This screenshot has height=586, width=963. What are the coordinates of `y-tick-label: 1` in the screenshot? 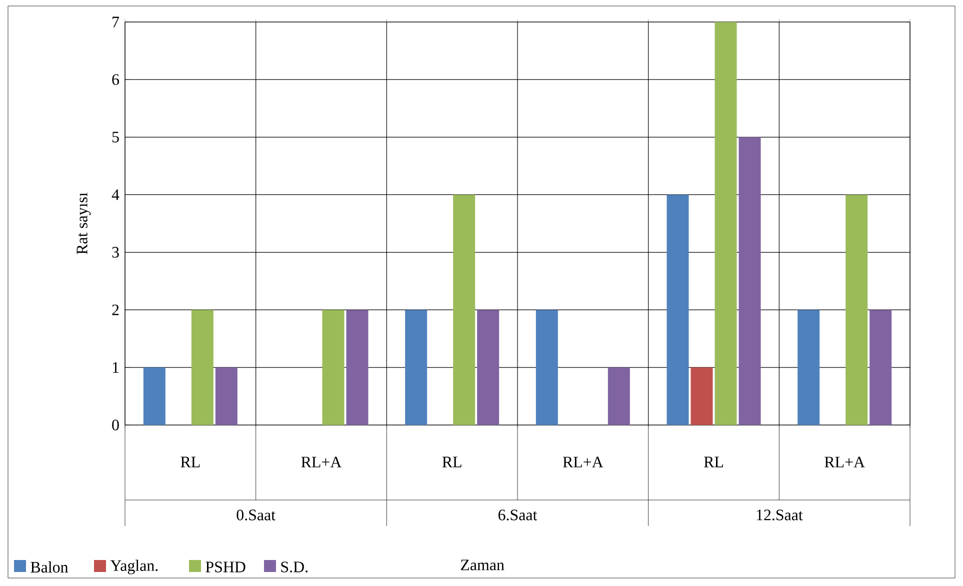 It's located at (115, 367).